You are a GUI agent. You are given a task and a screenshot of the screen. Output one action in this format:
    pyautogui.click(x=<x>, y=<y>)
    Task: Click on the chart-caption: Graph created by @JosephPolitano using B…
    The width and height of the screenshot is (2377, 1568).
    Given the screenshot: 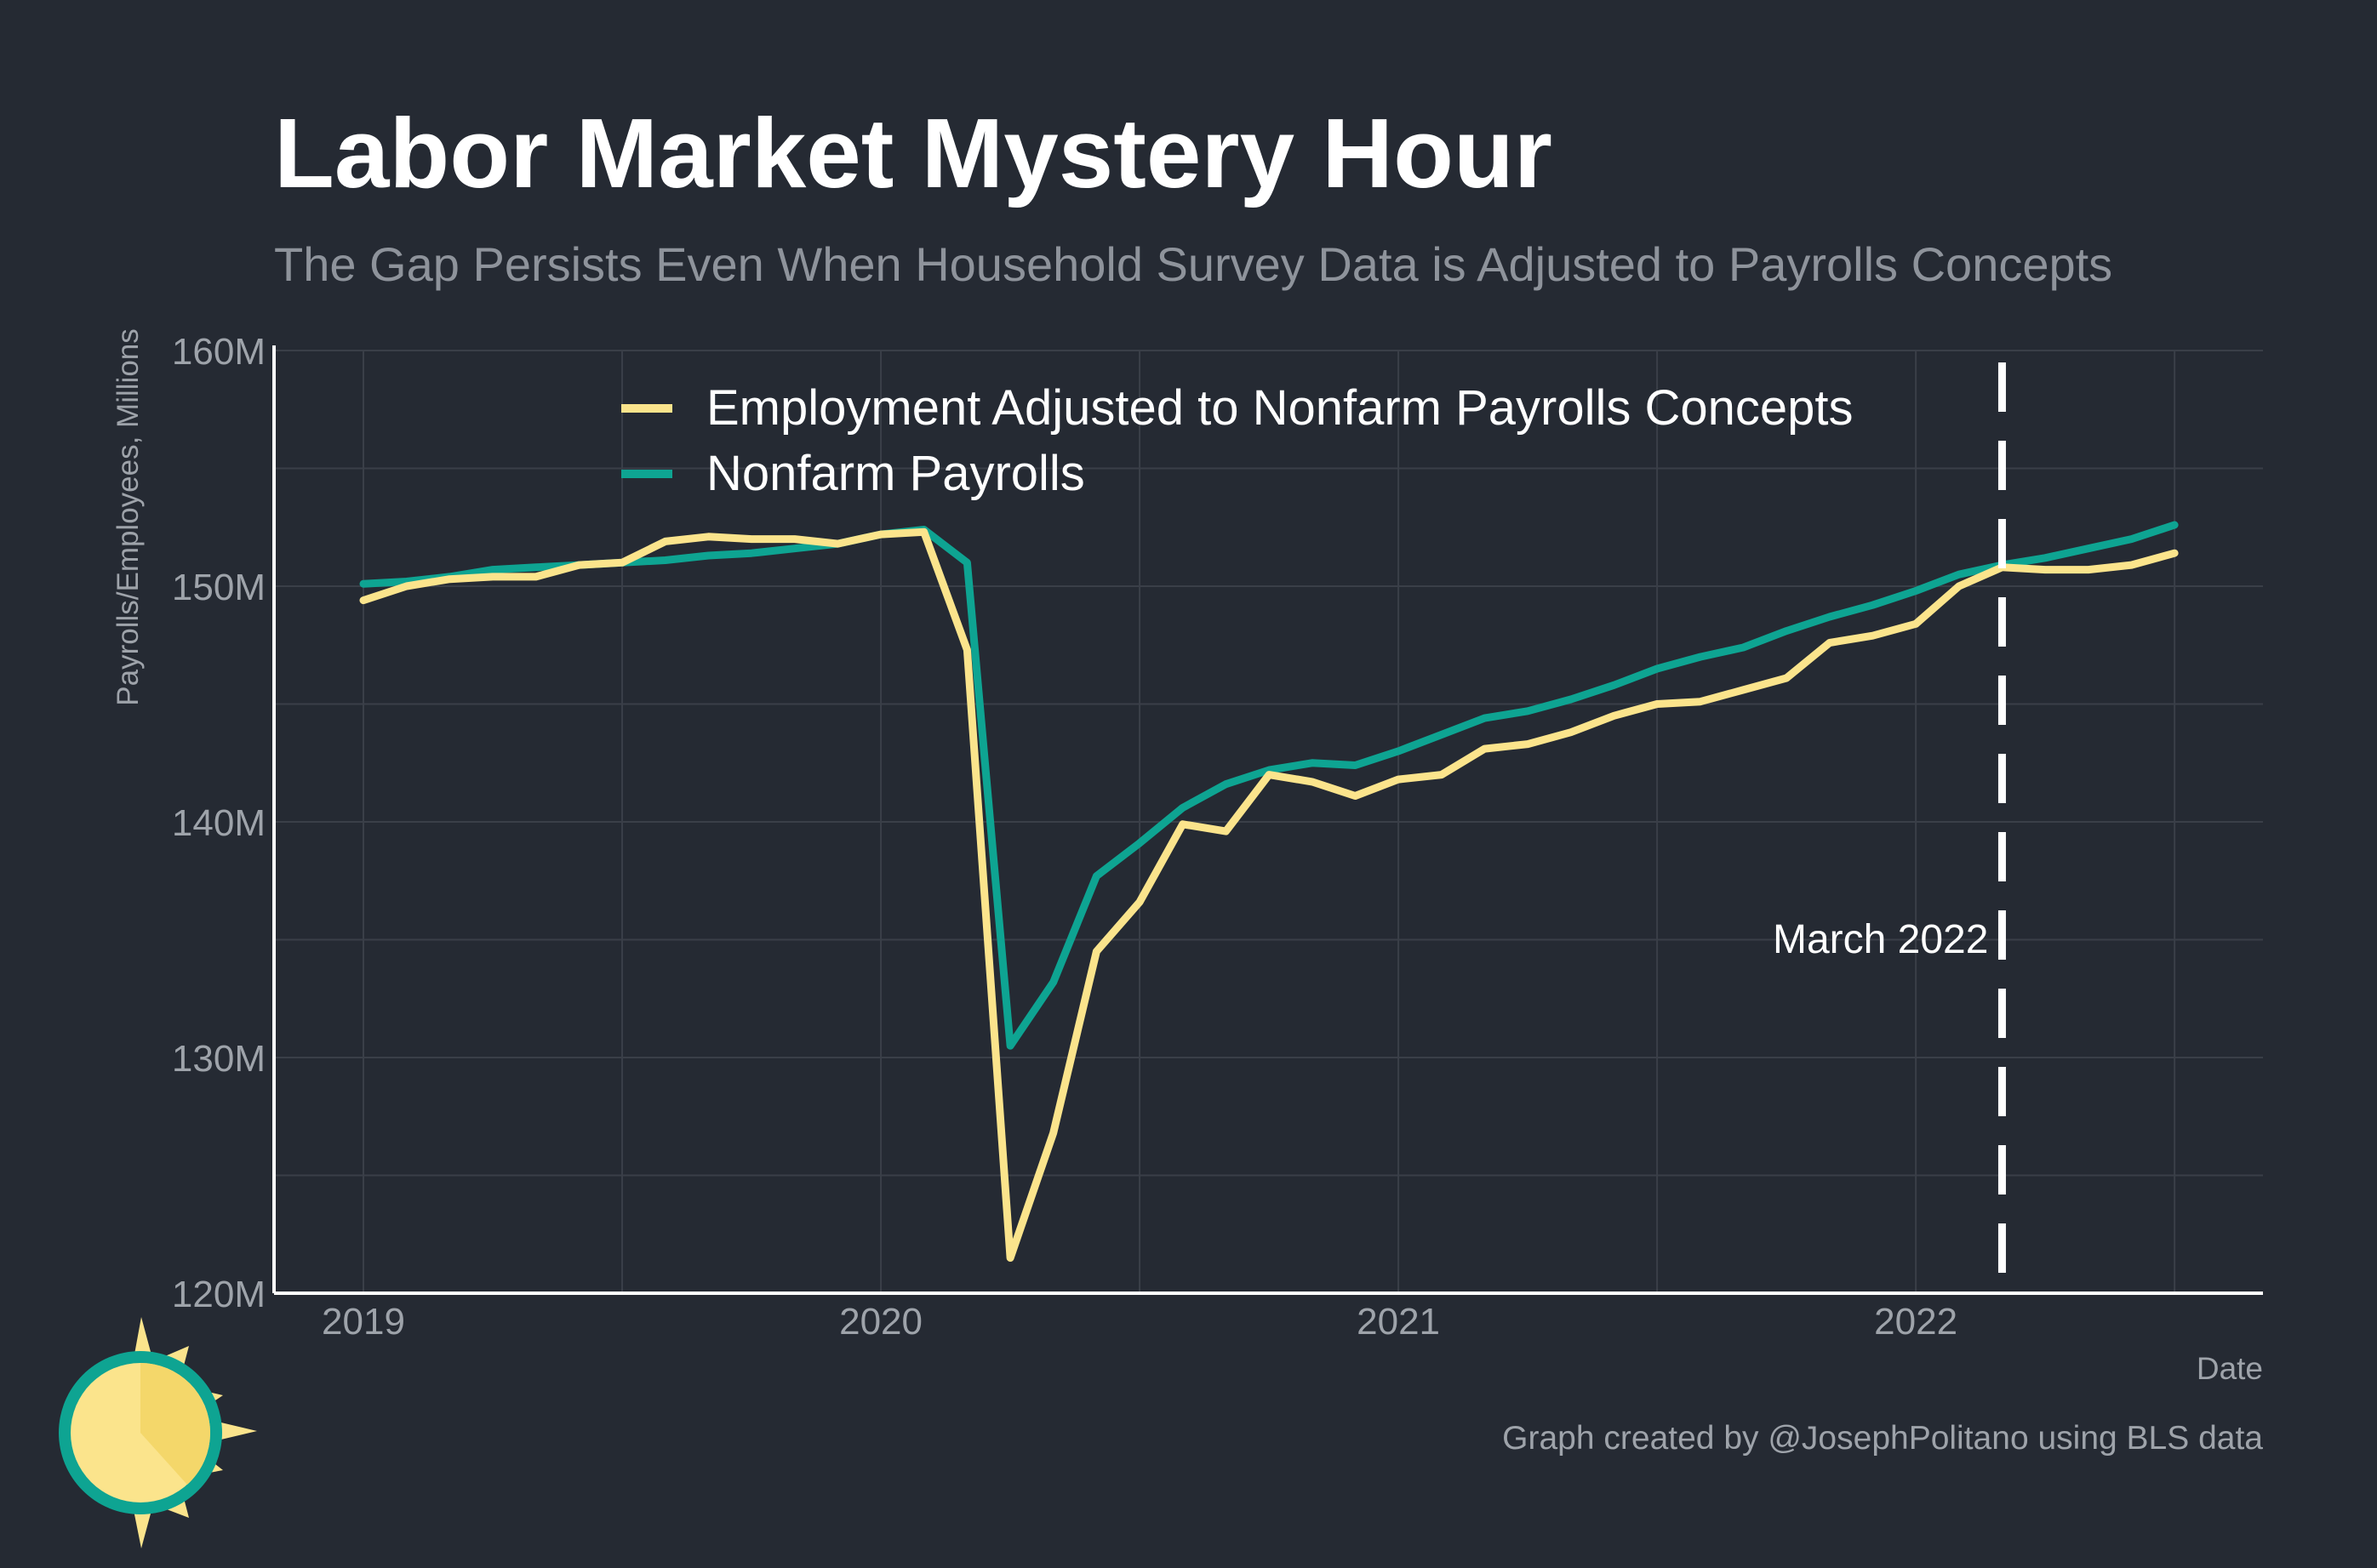 What is the action you would take?
    pyautogui.click(x=1883, y=1438)
    